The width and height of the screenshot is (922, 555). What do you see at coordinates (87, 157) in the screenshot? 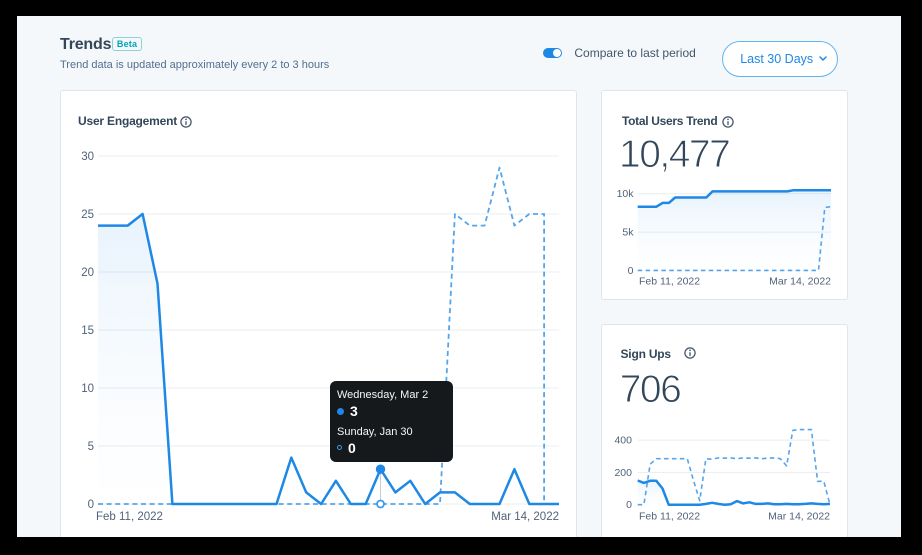
I see `svg-text: 30` at bounding box center [87, 157].